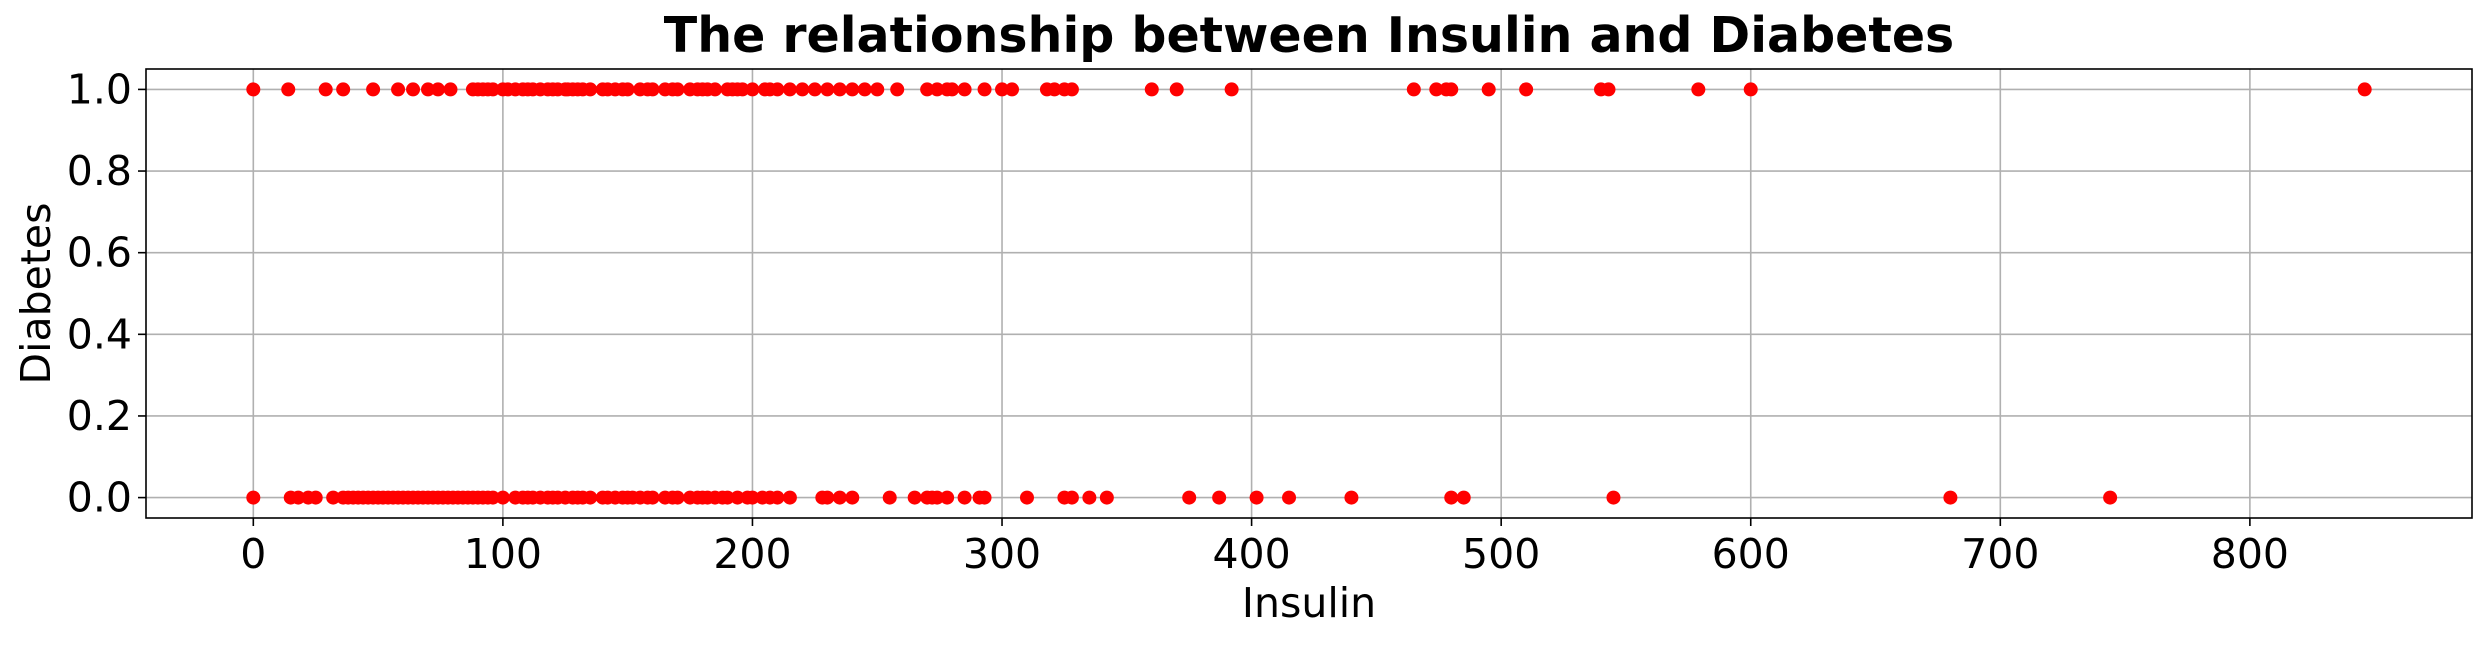 This screenshot has width=2486, height=645. I want to click on x-tick-label: 500, so click(1501, 554).